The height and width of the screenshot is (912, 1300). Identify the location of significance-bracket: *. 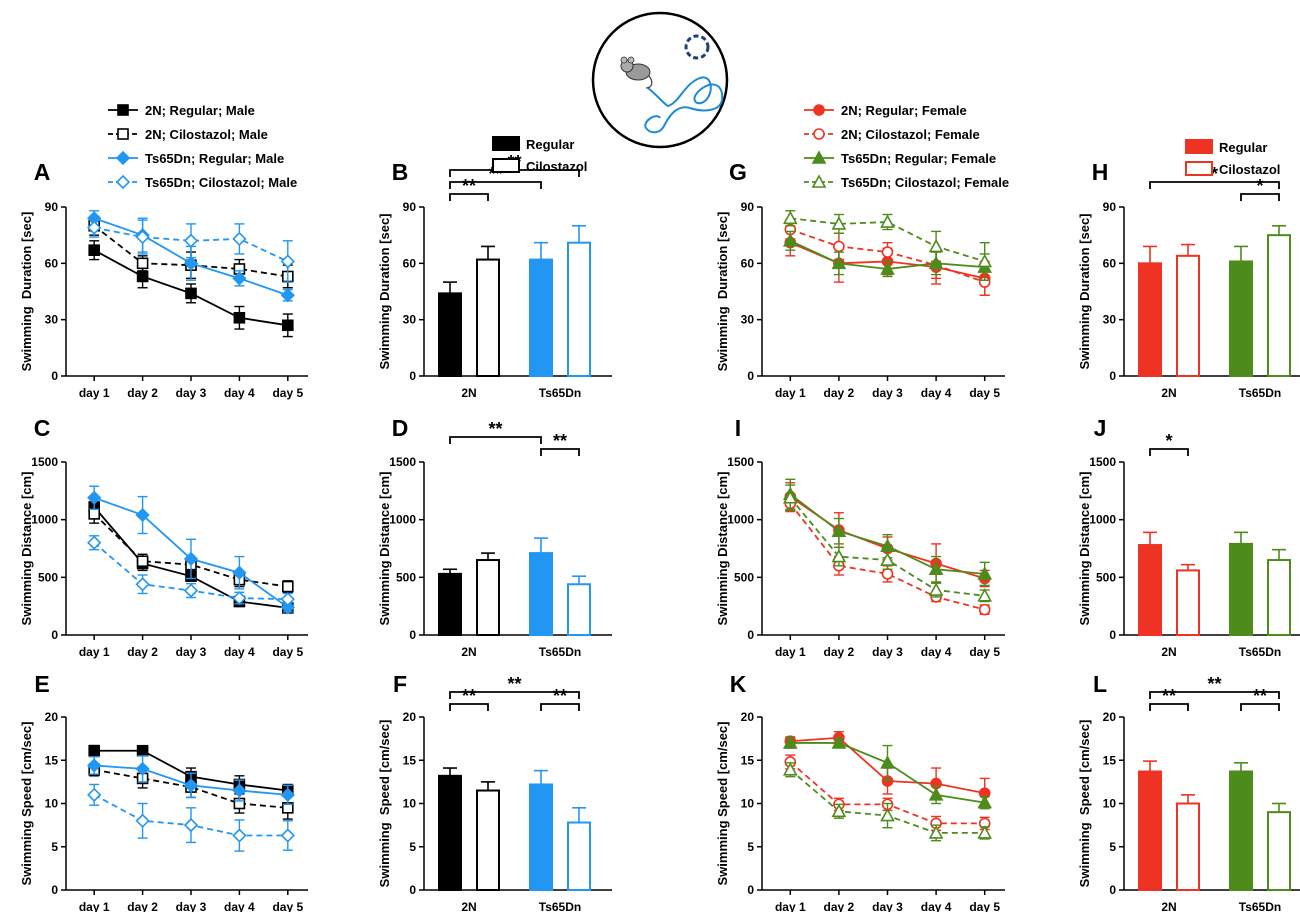
(1214, 176).